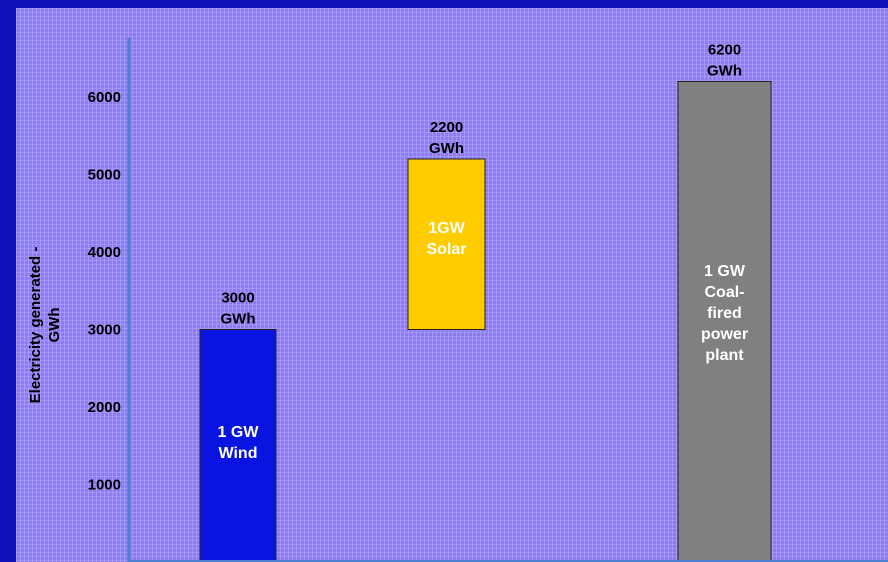  What do you see at coordinates (446, 127) in the screenshot?
I see `bar-value-label: 2200` at bounding box center [446, 127].